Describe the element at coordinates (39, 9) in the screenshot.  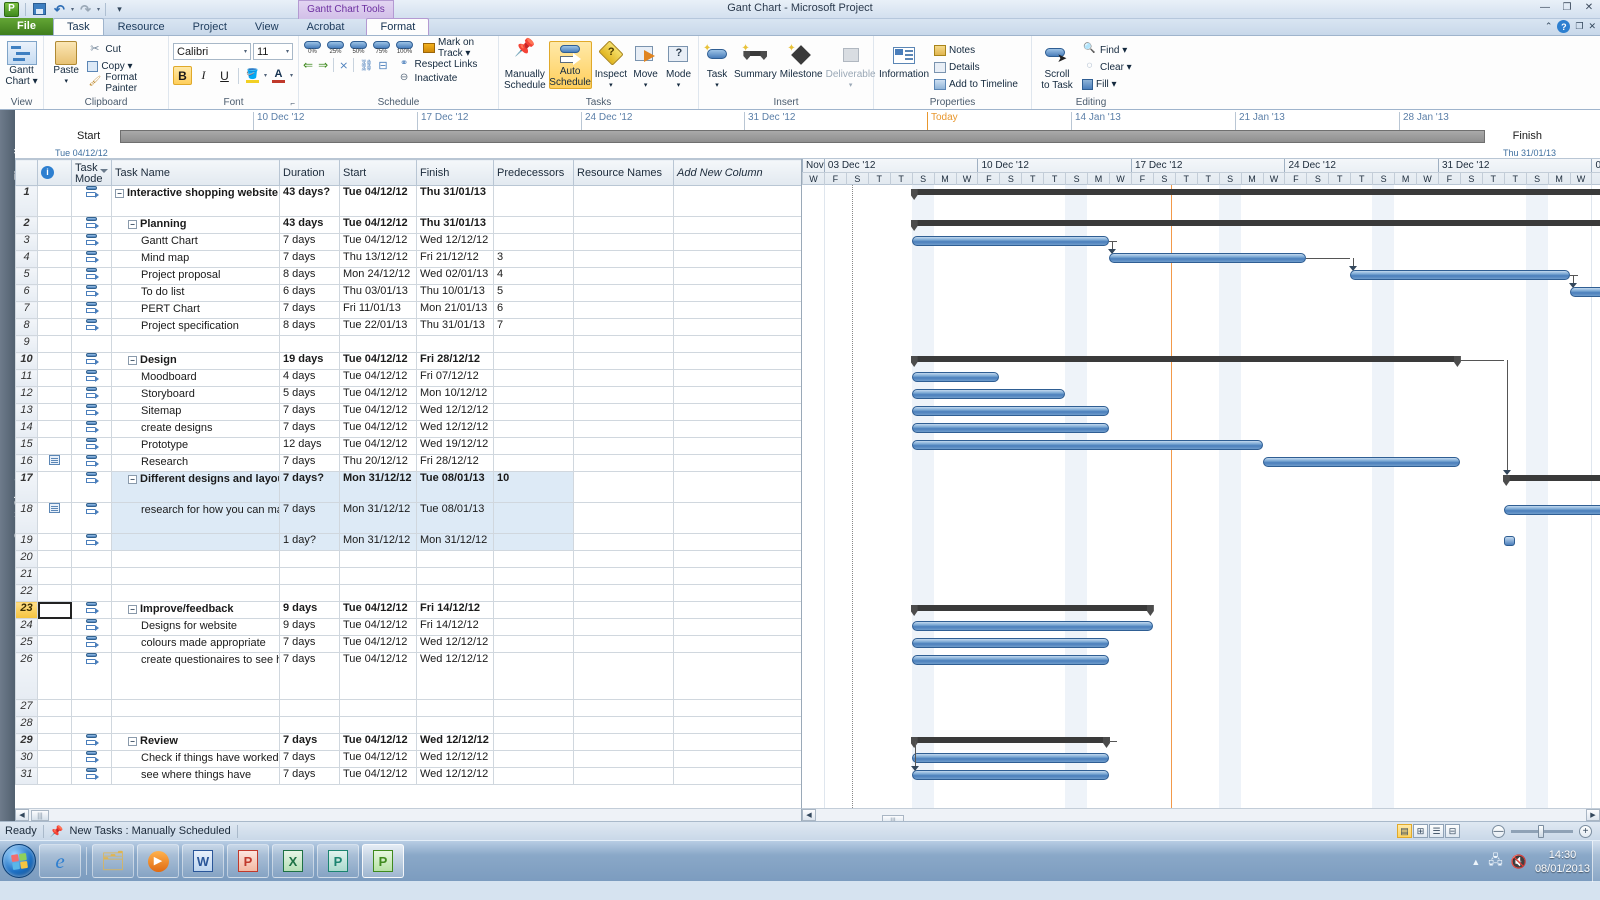
I see `save-icon` at that location.